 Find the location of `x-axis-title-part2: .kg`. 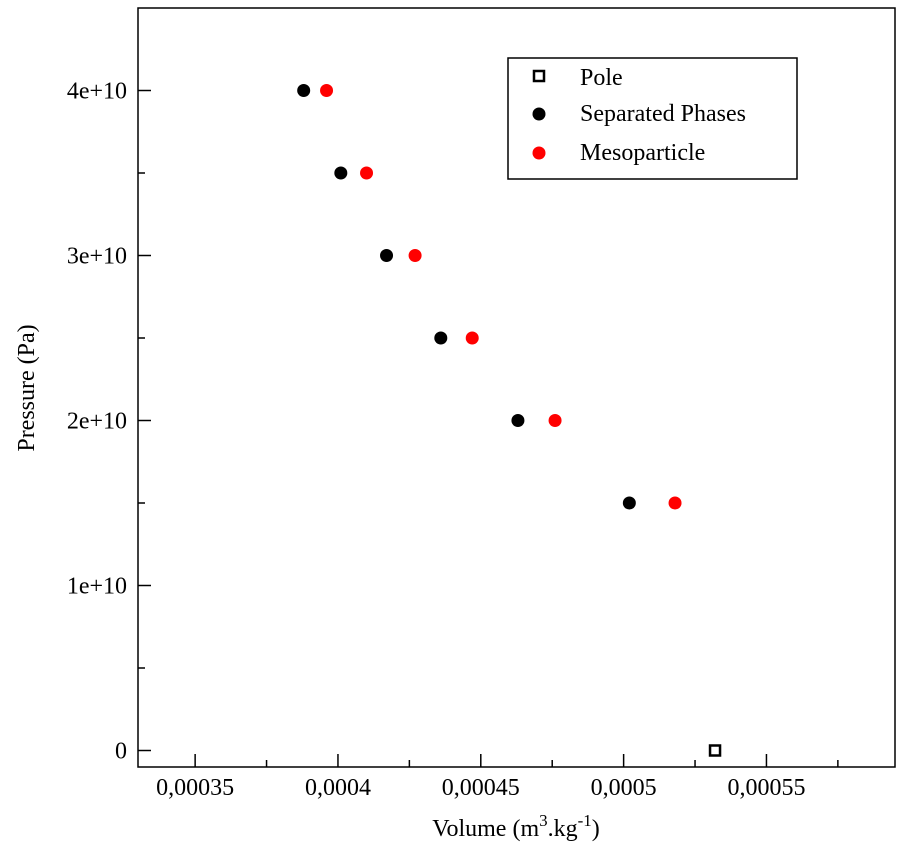

x-axis-title-part2: .kg is located at coordinates (563, 829).